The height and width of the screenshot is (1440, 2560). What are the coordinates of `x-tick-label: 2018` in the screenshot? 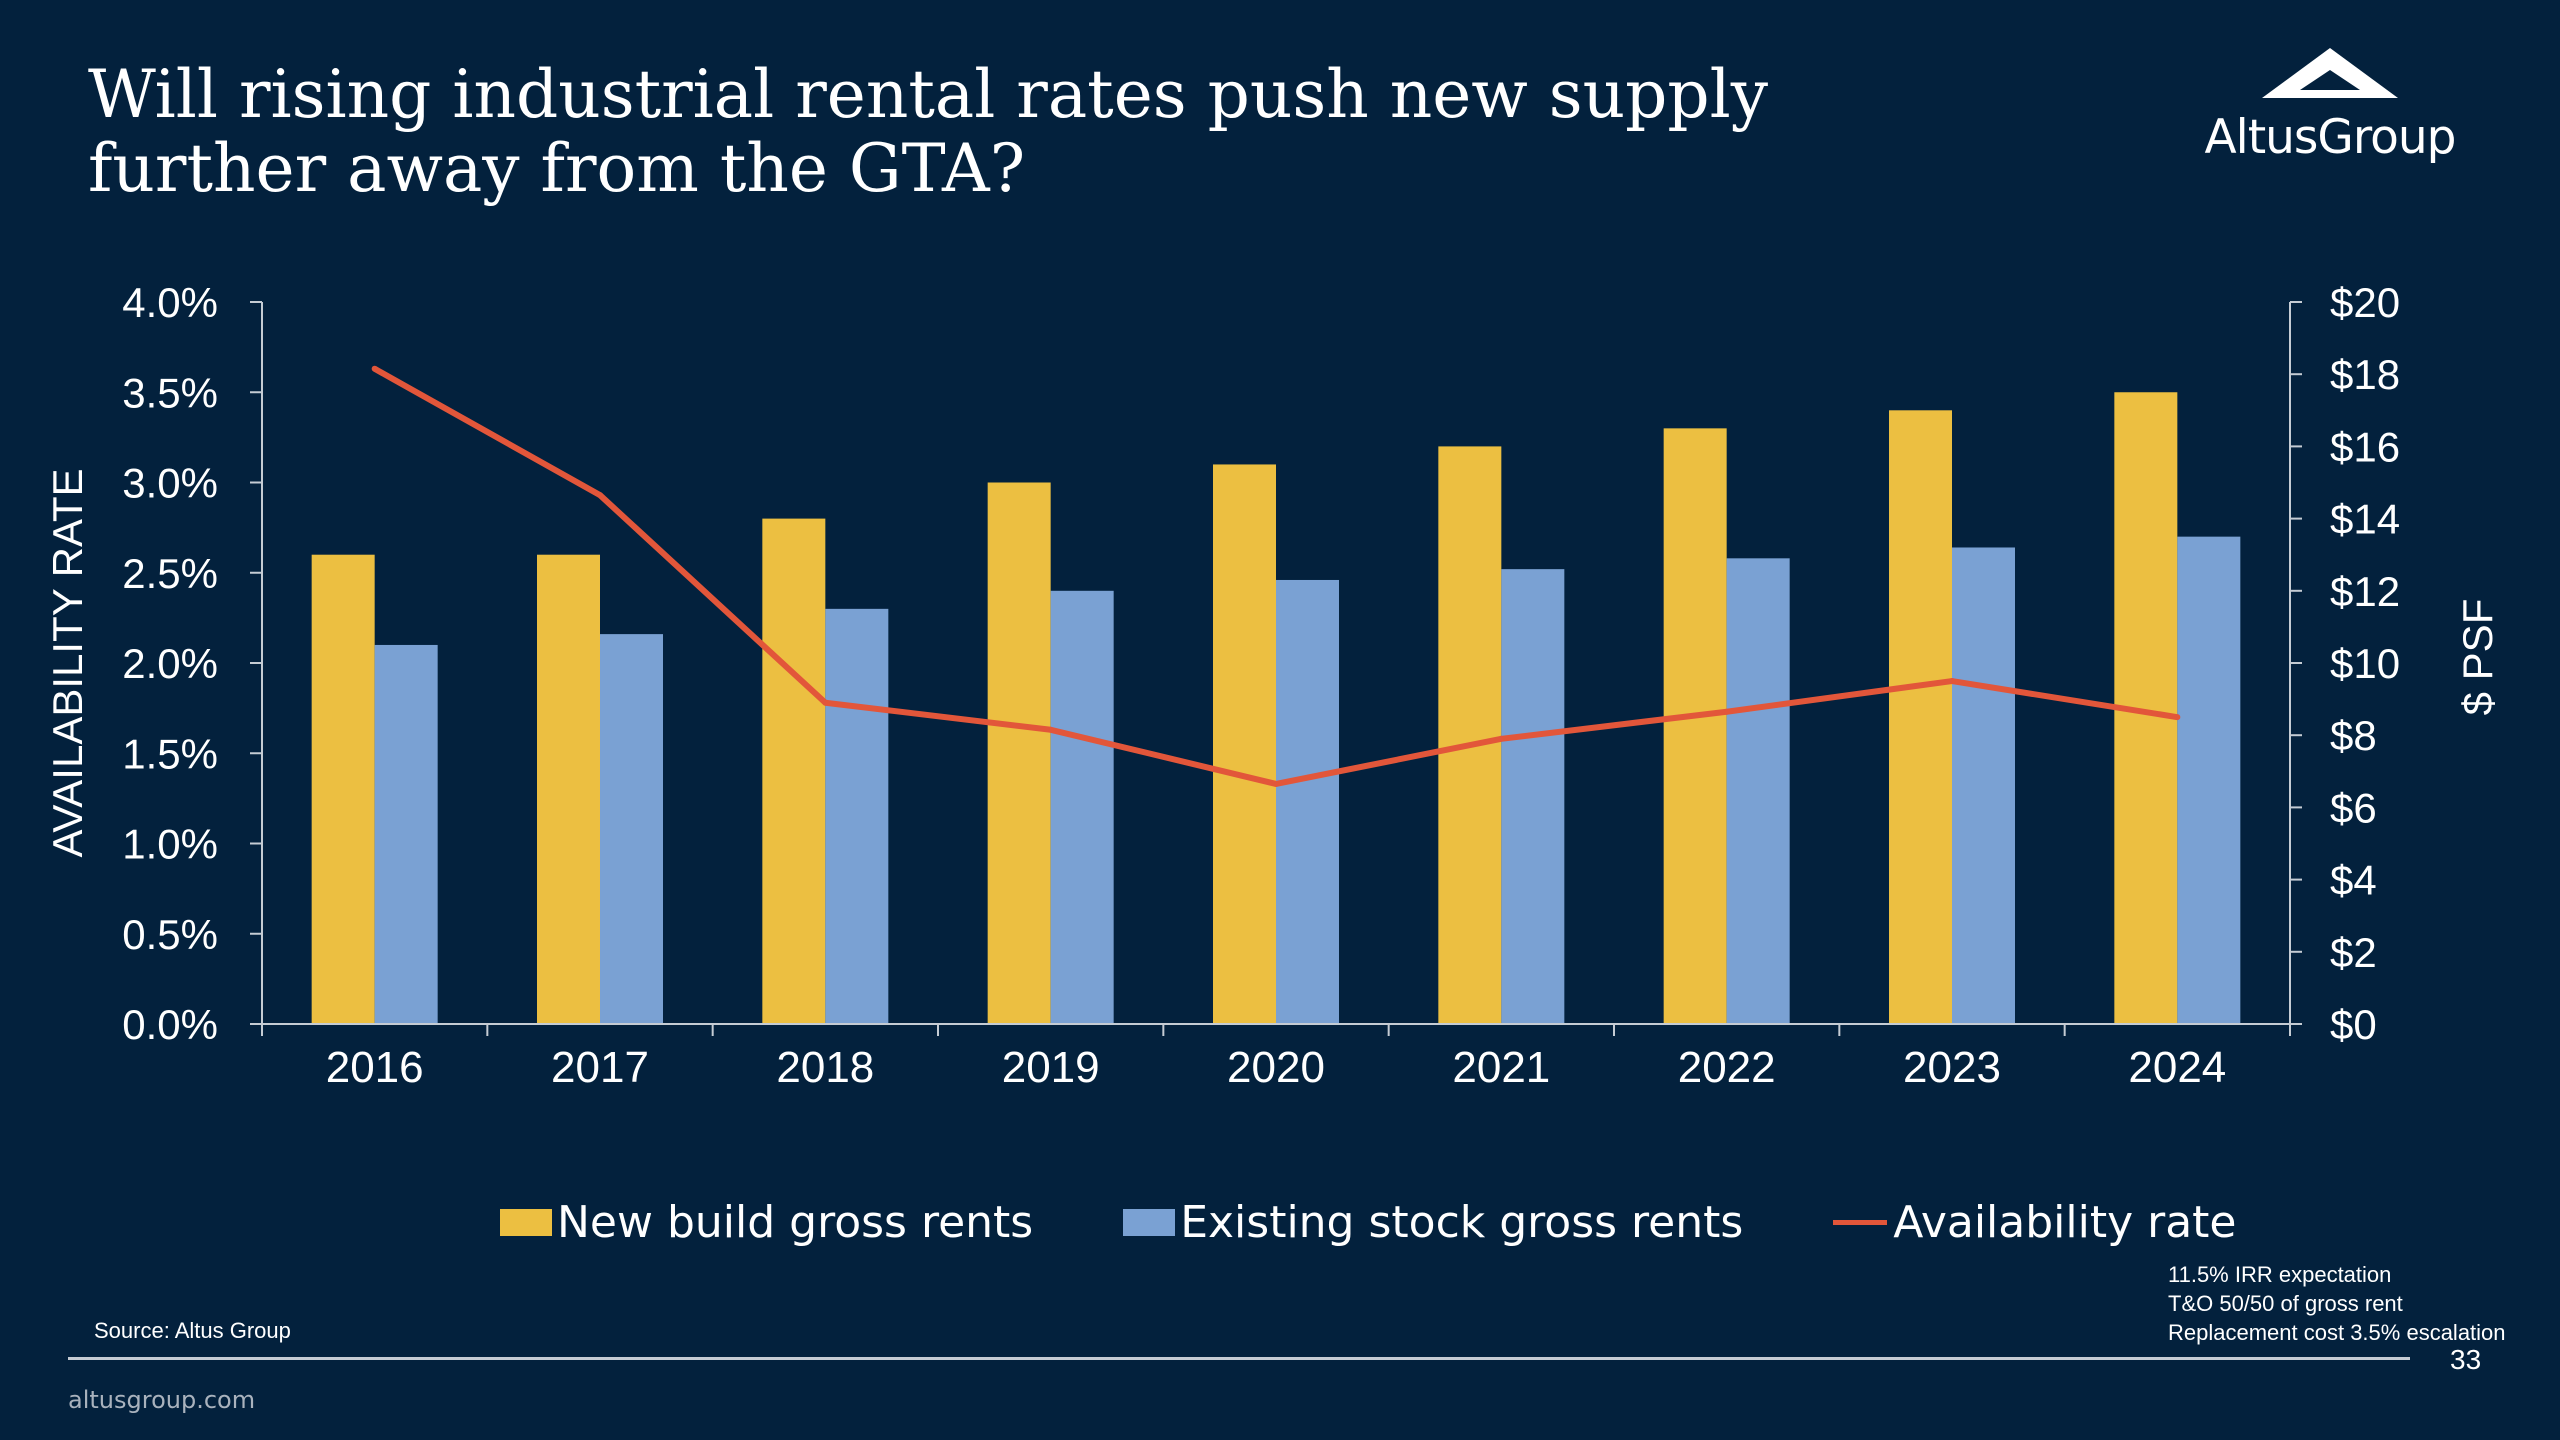 It's located at (825, 1067).